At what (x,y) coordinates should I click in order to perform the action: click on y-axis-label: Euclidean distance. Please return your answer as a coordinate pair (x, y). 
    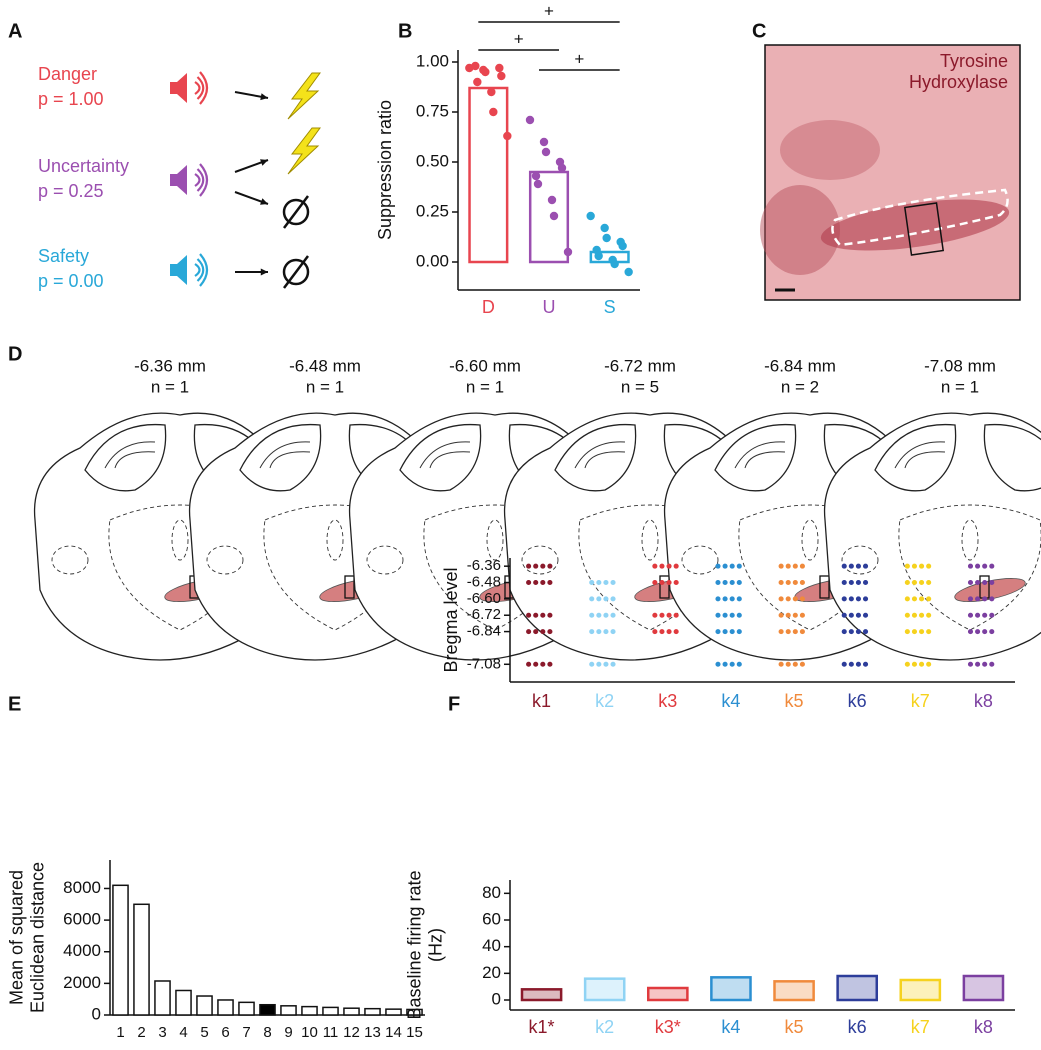
    Looking at the image, I should click on (37, 937).